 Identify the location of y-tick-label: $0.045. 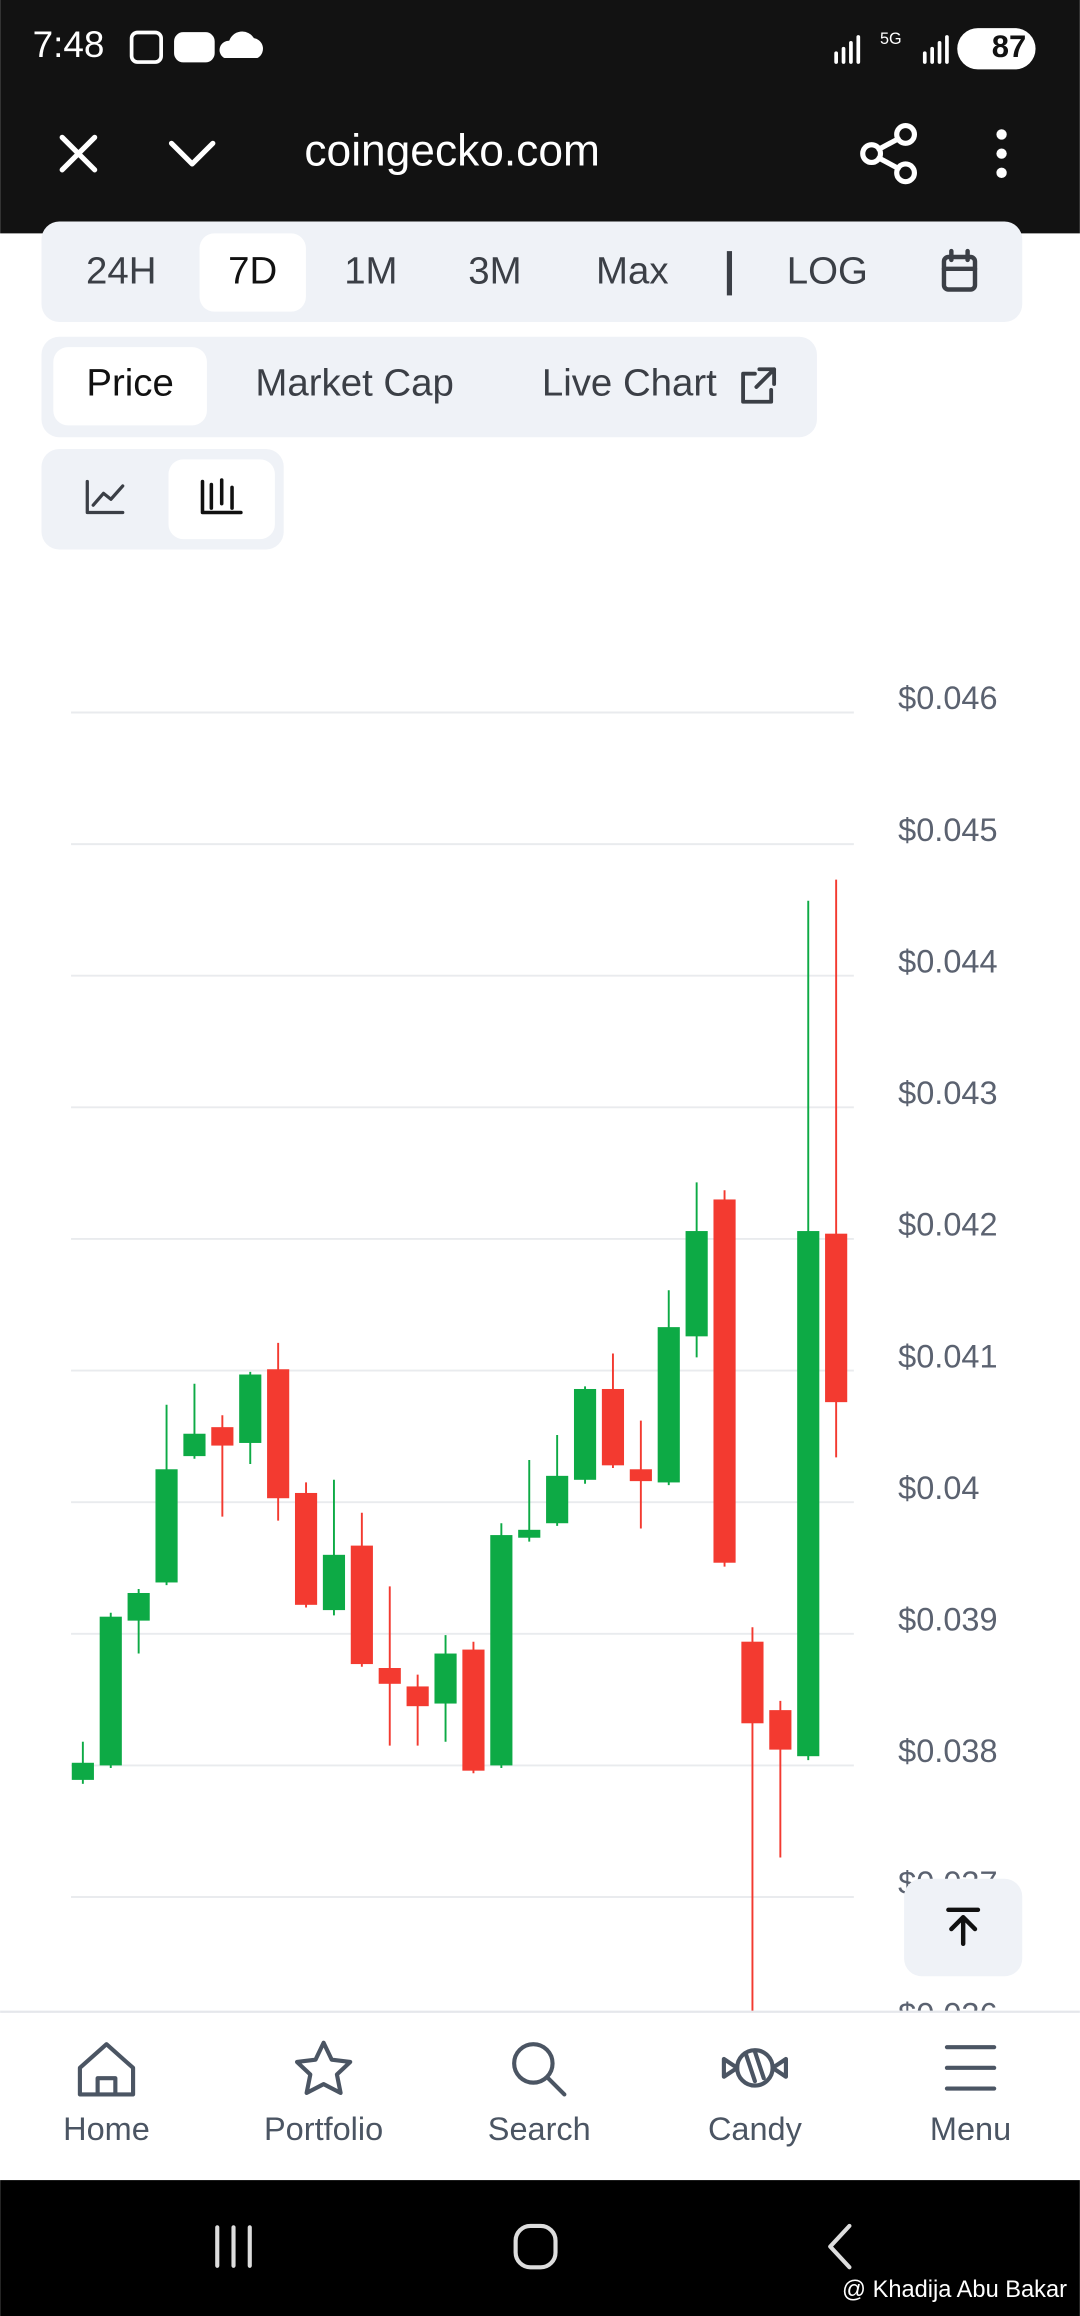
(947, 830).